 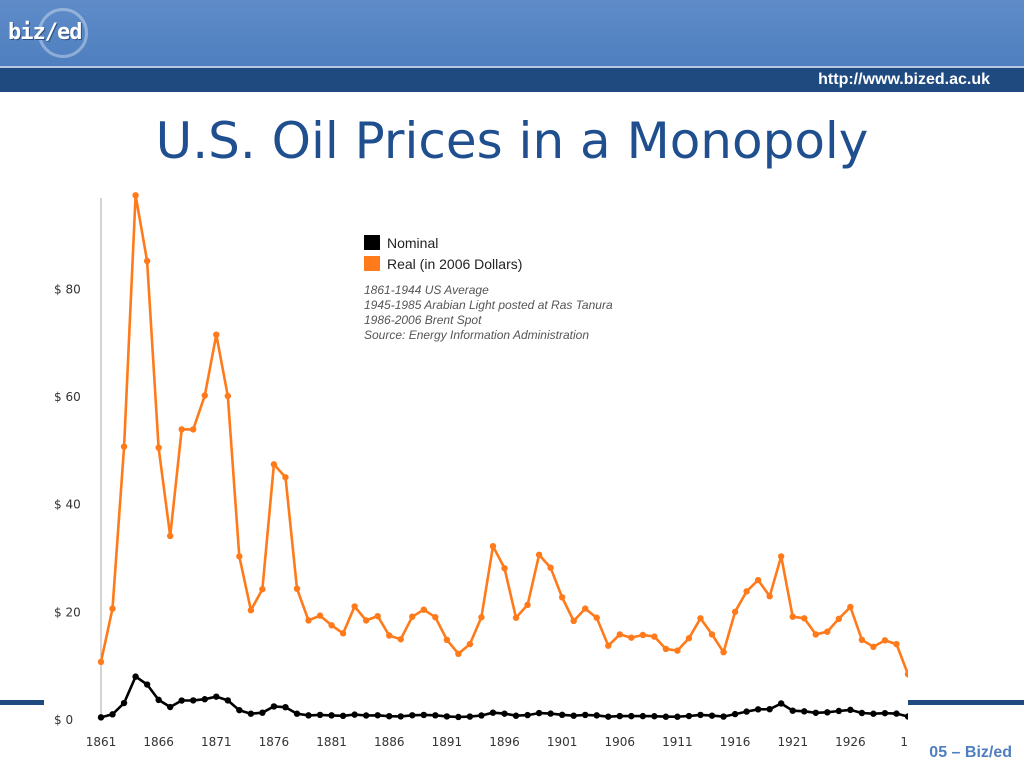 What do you see at coordinates (443, 263) in the screenshot?
I see `legend-item-real: Real (in 2006 Dollars)` at bounding box center [443, 263].